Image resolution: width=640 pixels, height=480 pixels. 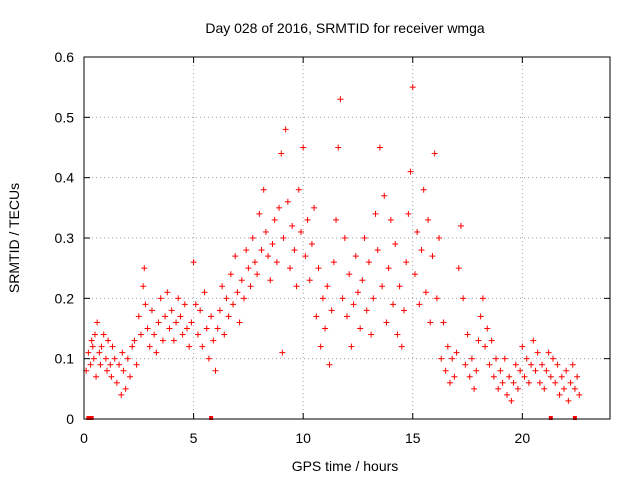 What do you see at coordinates (413, 438) in the screenshot?
I see `x-tick-label: 15` at bounding box center [413, 438].